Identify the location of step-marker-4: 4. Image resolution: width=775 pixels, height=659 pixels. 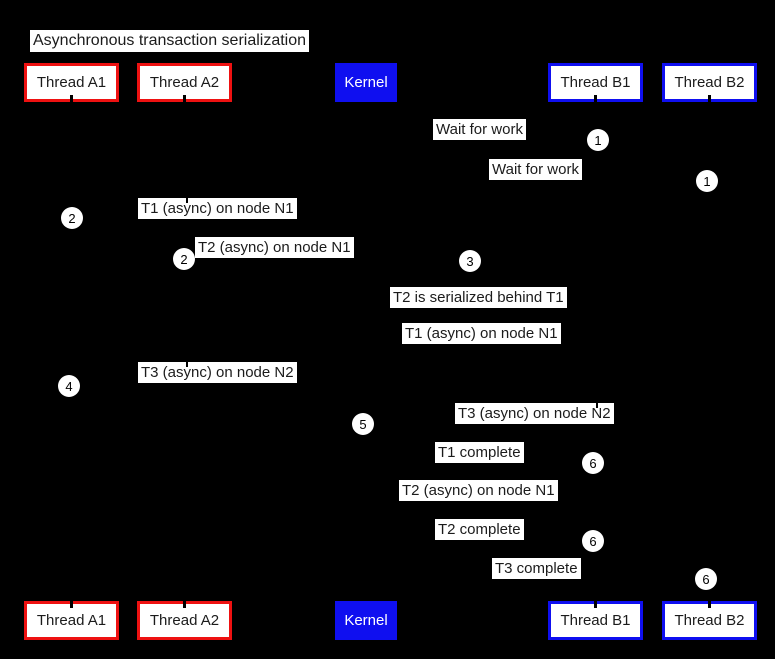
(69, 386).